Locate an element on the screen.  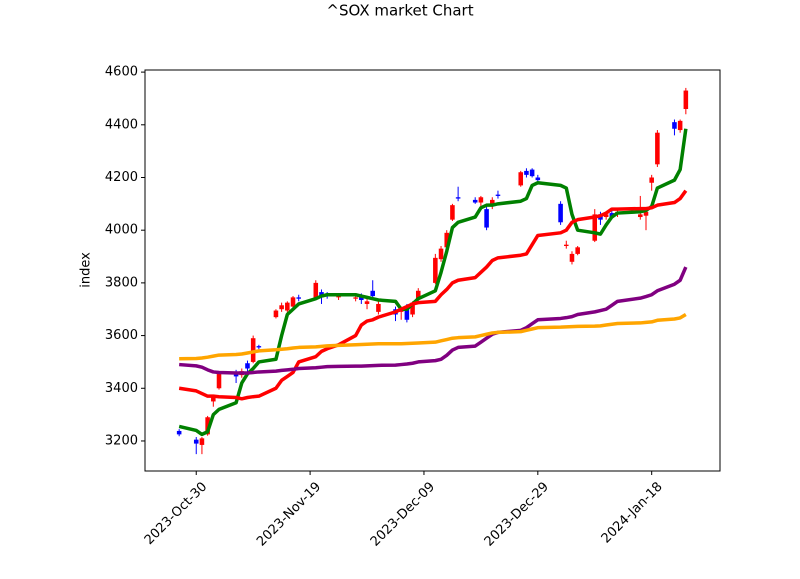
y-tick-label: 3400 is located at coordinates (121, 388).